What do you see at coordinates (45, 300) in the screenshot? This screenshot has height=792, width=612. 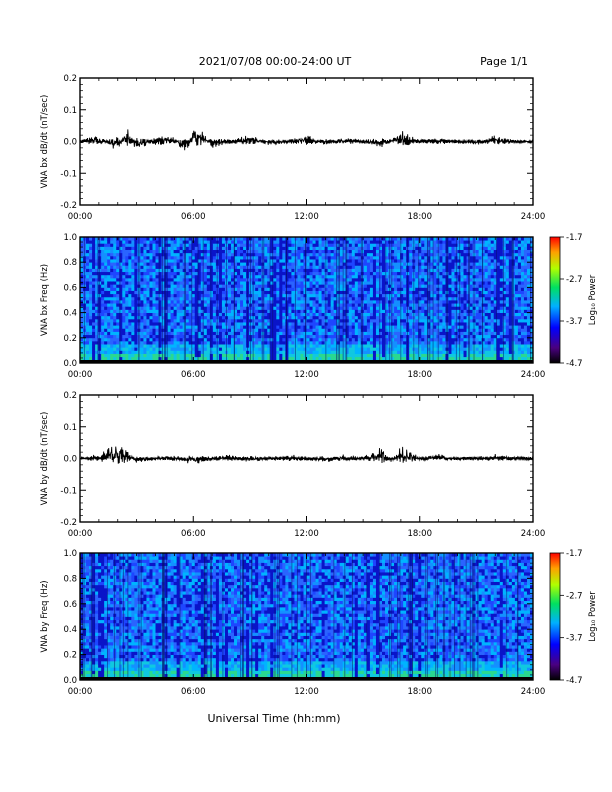 I see `y-axis-title: VNA bx Freq (Hz)` at bounding box center [45, 300].